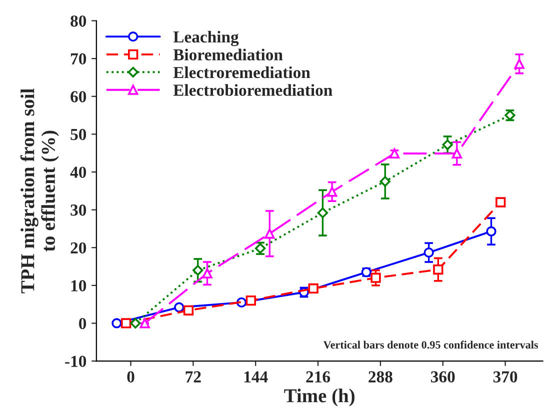 The height and width of the screenshot is (415, 551). I want to click on x-tick-label: 0, so click(130, 376).